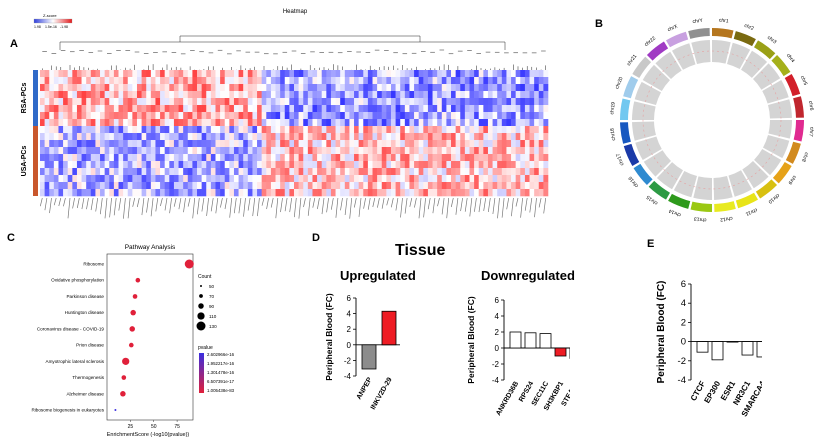  I want to click on chromosome-label: chr5, so click(803, 81).